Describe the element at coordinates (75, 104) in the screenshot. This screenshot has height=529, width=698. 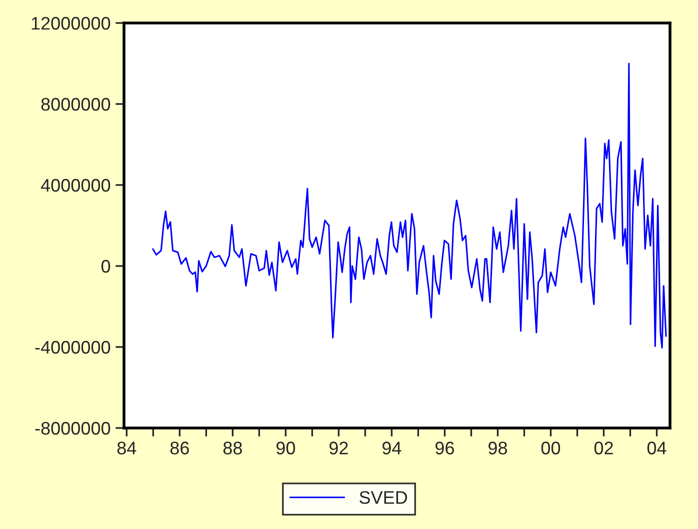
I see `y-tick-label: 8000000` at that location.